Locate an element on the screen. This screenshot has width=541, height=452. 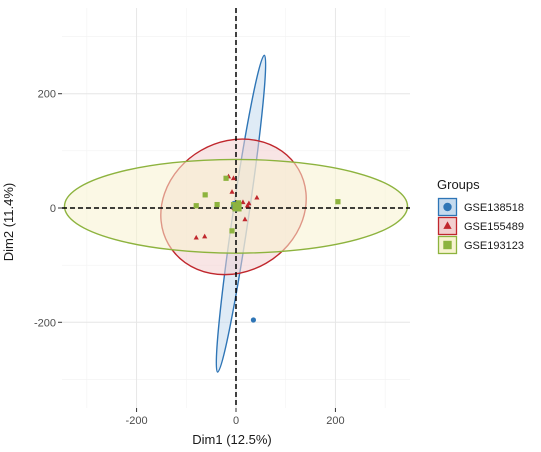
x-axis-title: Dim1 (12.5%) is located at coordinates (231, 439).